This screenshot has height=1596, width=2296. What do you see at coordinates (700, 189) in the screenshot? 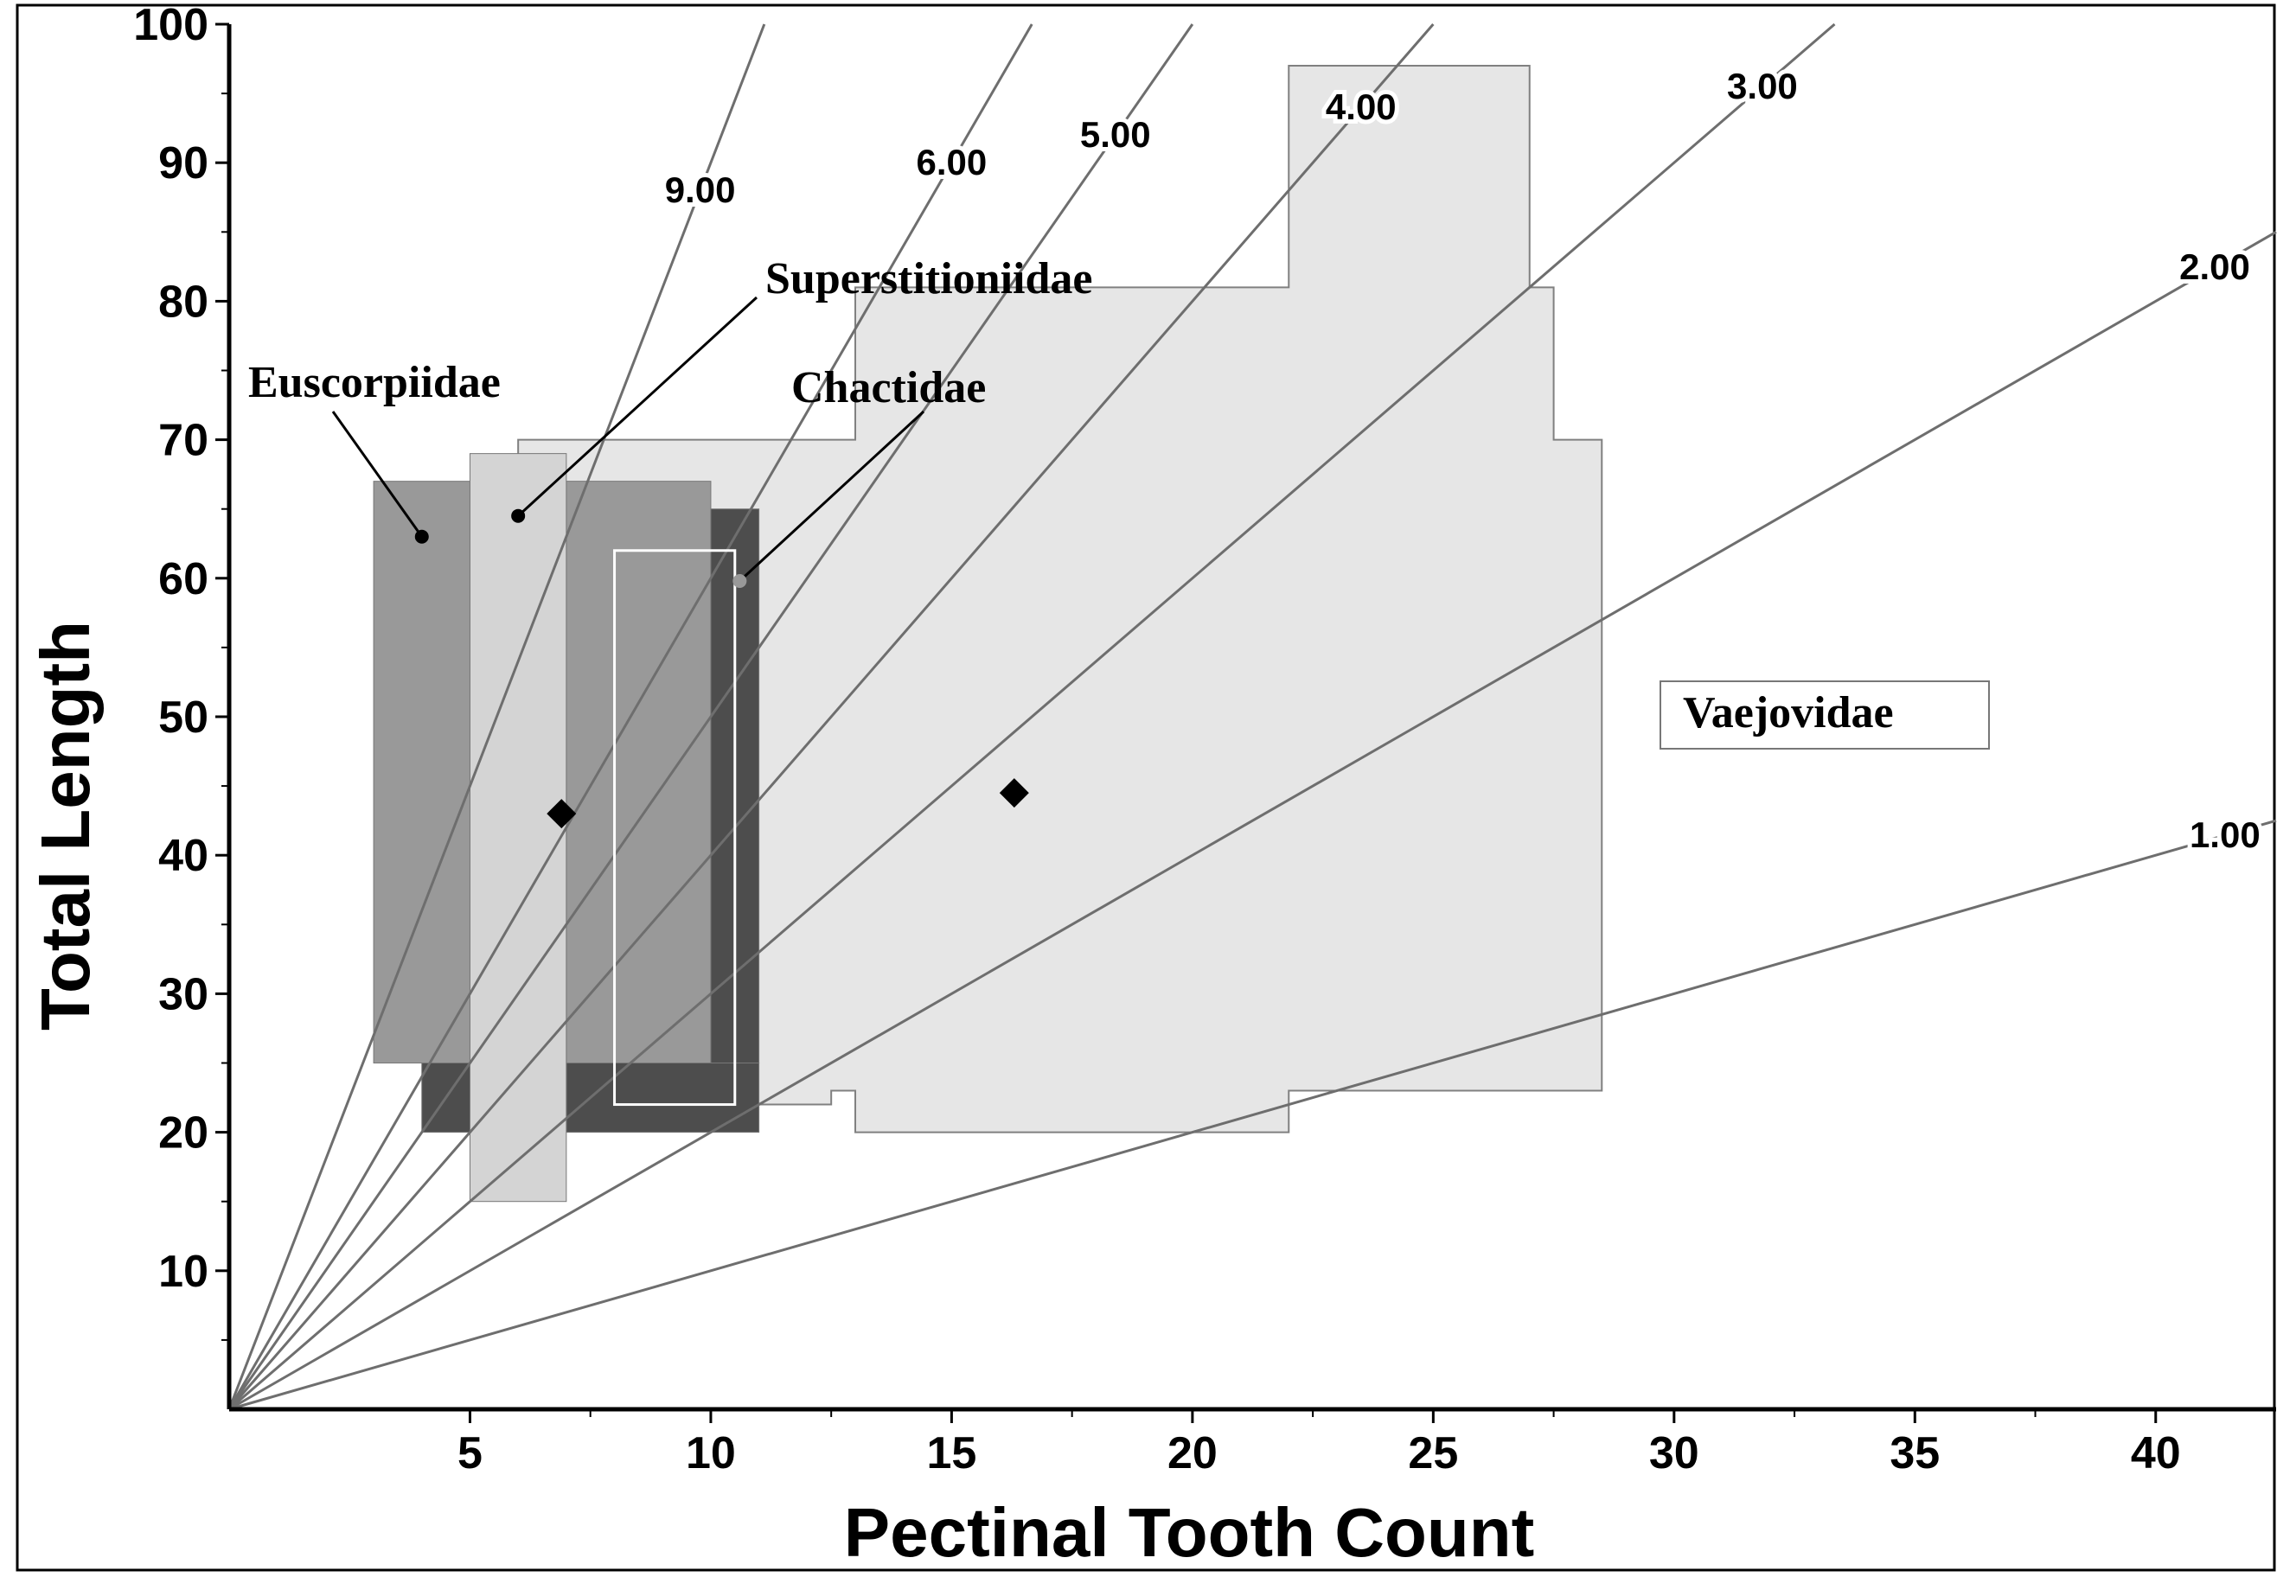
I see `ratio-label-9-00: 9.00` at bounding box center [700, 189].